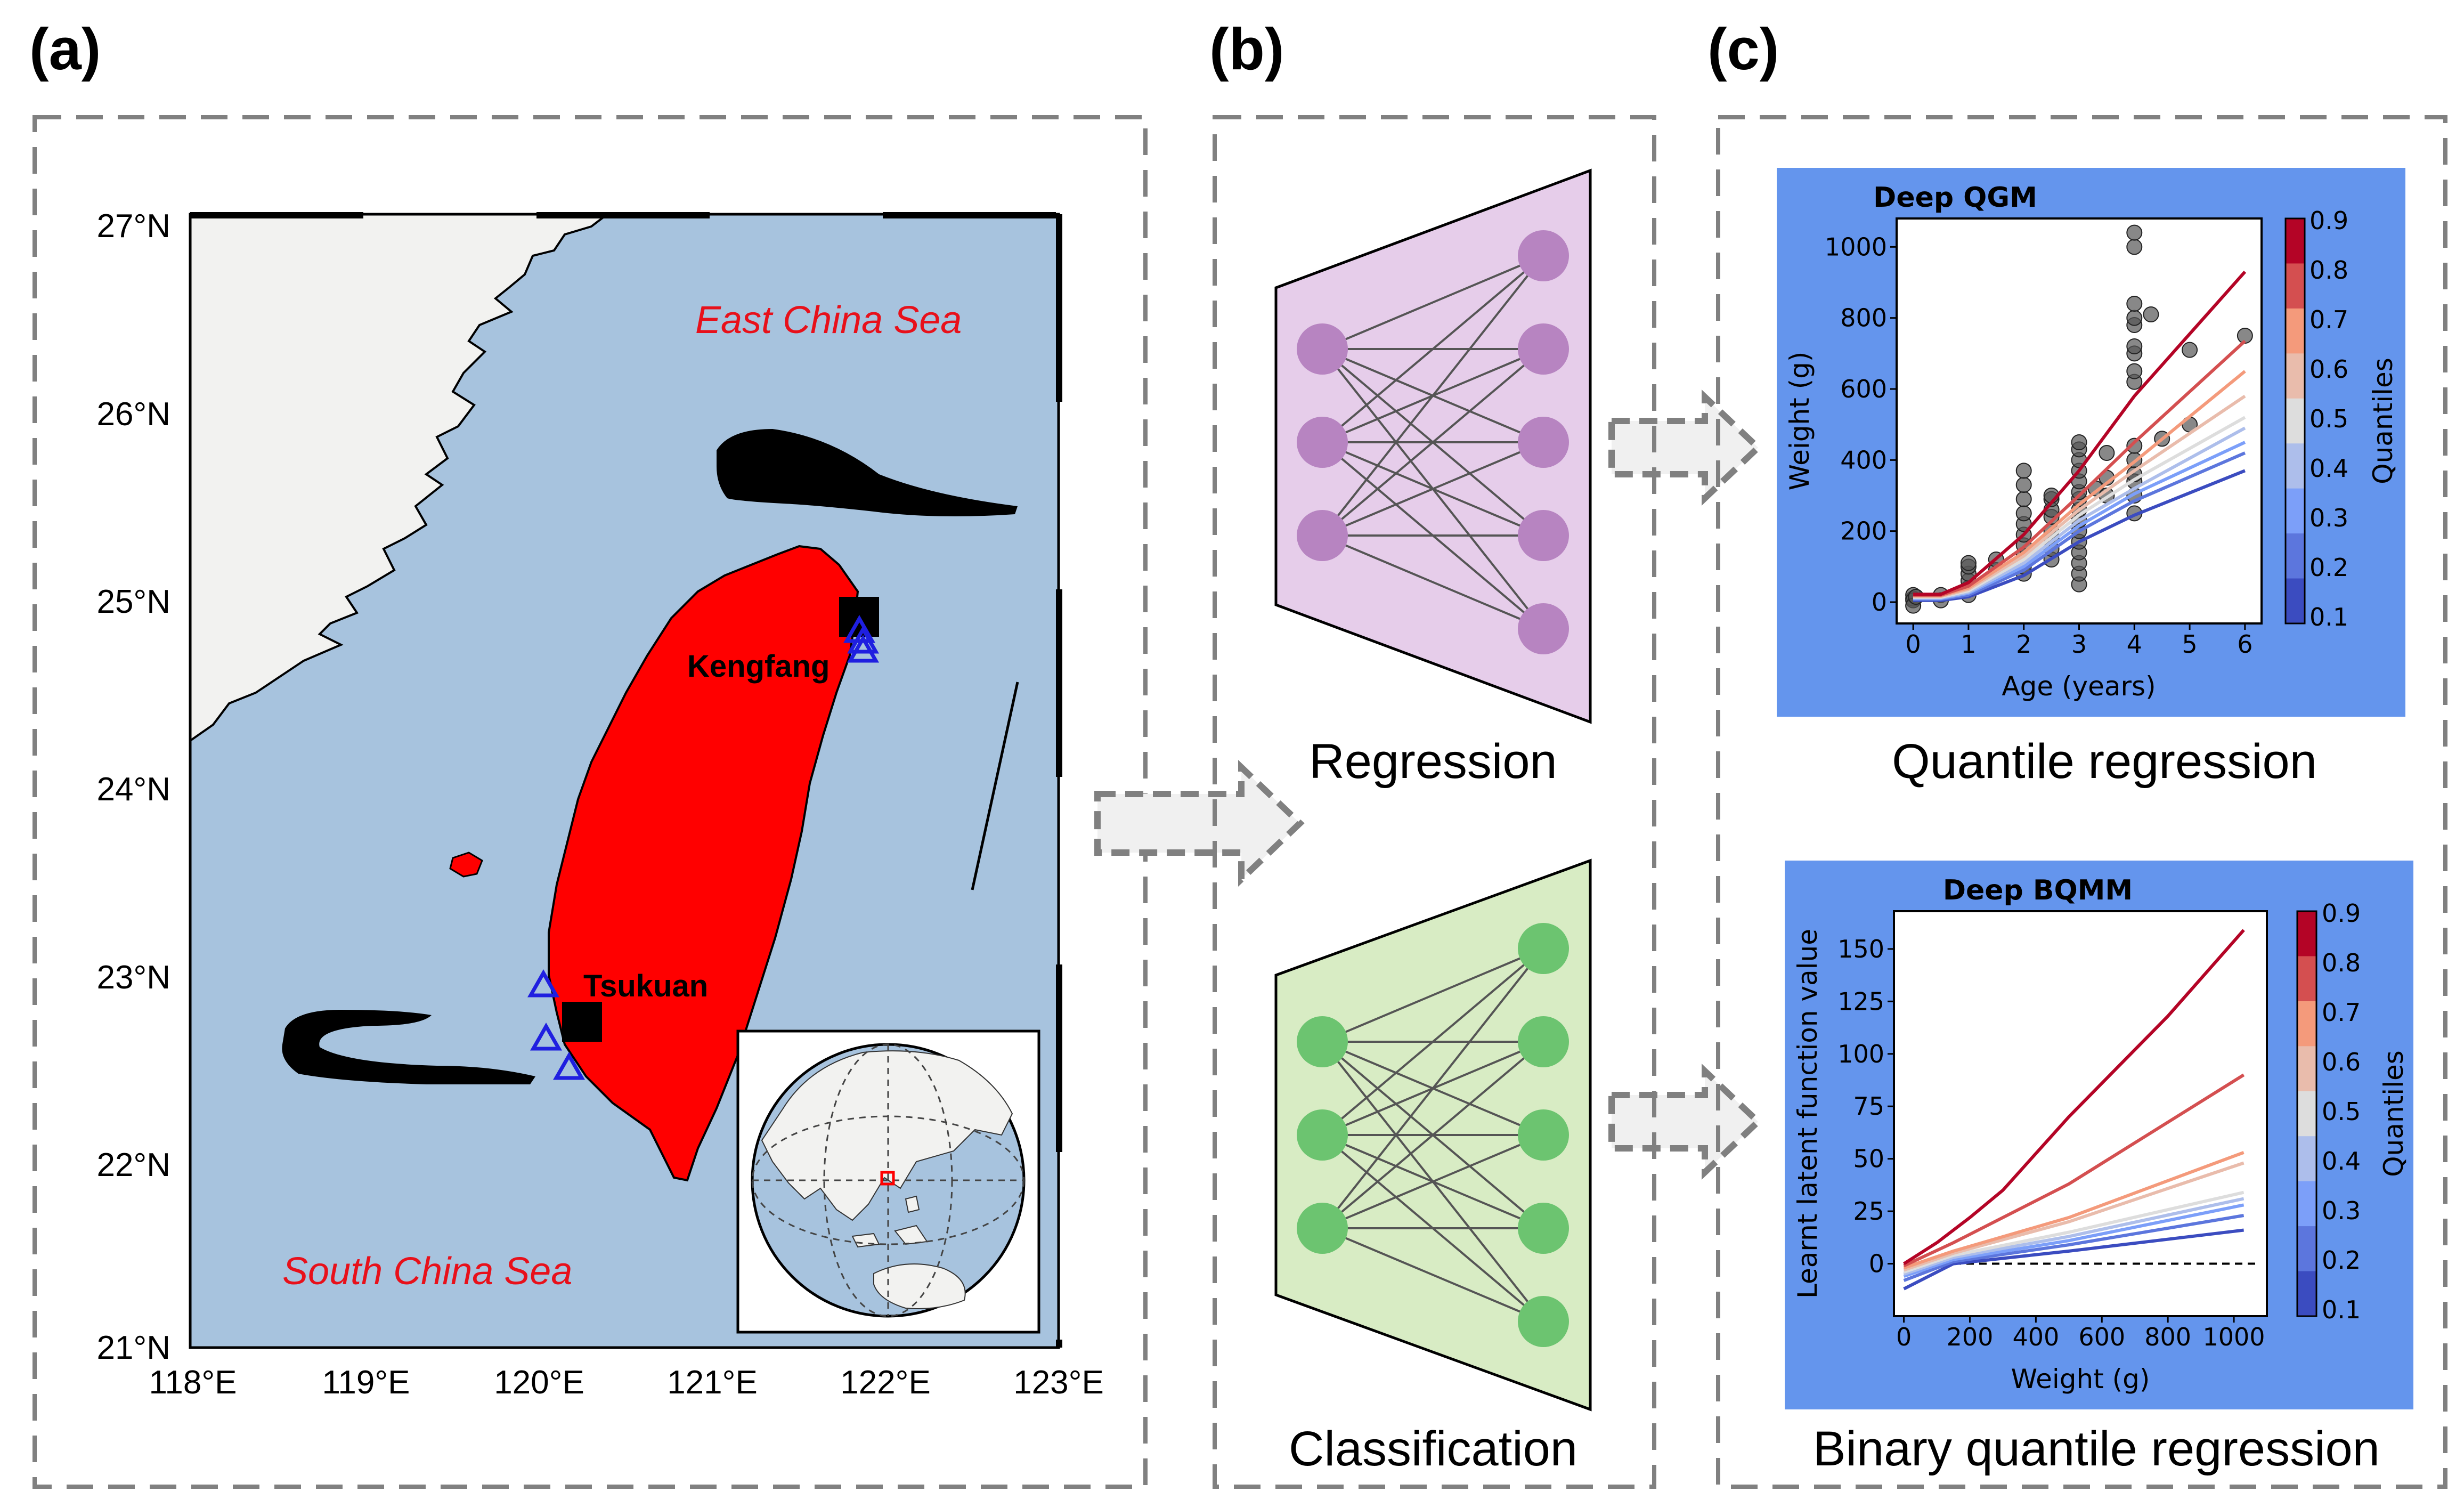  I want to click on bqmm-y-tick: 100, so click(1860, 1054).